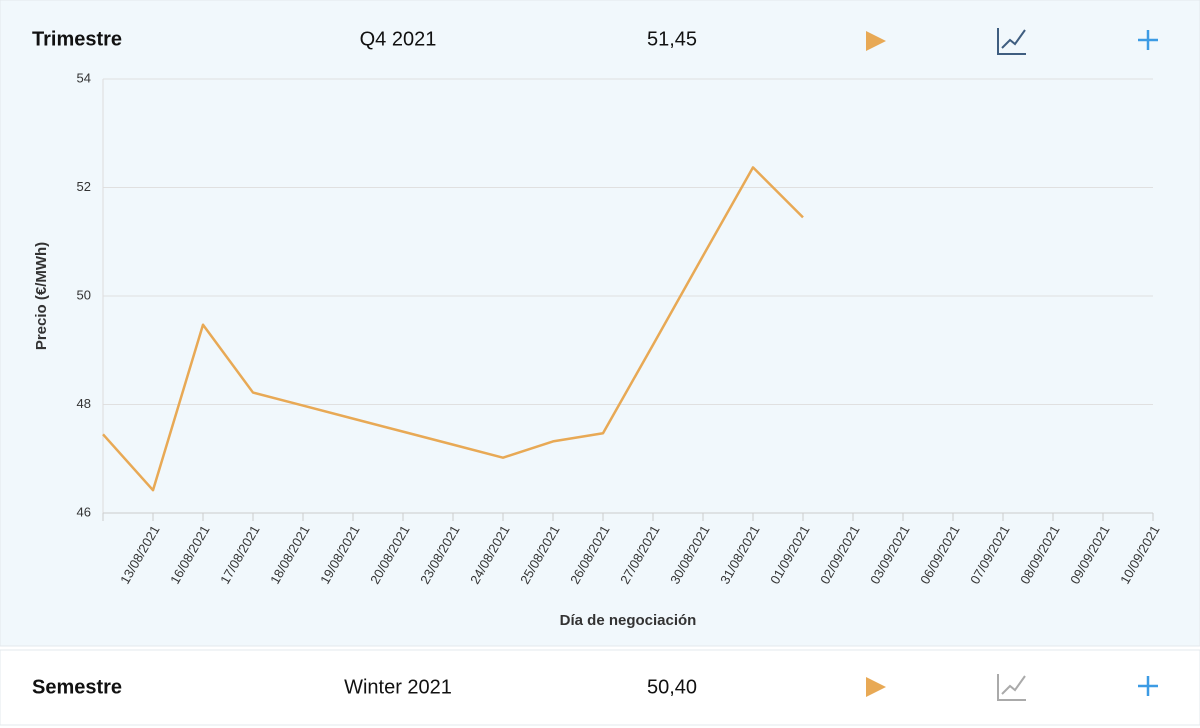  Describe the element at coordinates (84, 294) in the screenshot. I see `y-tick-label: 50` at that location.